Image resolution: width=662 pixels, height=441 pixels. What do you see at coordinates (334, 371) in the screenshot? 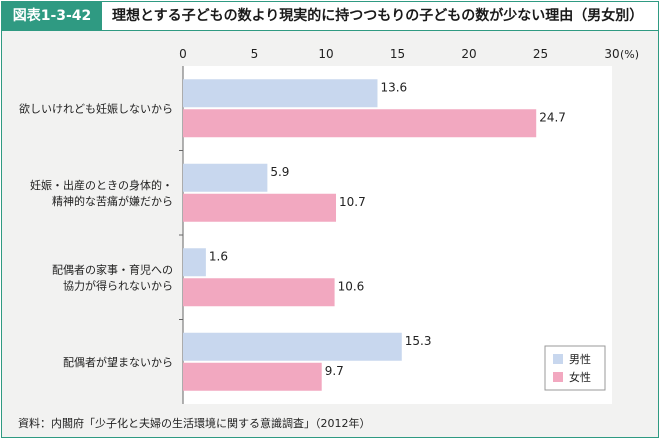
I see `data-label: 9.7` at bounding box center [334, 371].